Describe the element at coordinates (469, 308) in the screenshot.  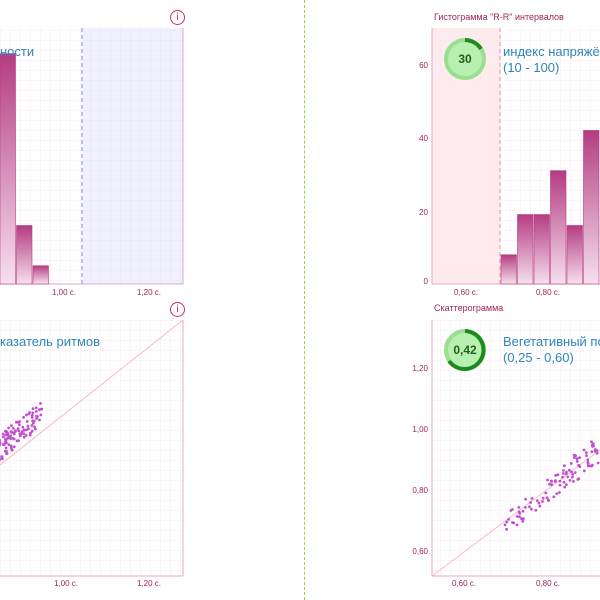
I see `panel-title: Скаттерограмма` at that location.